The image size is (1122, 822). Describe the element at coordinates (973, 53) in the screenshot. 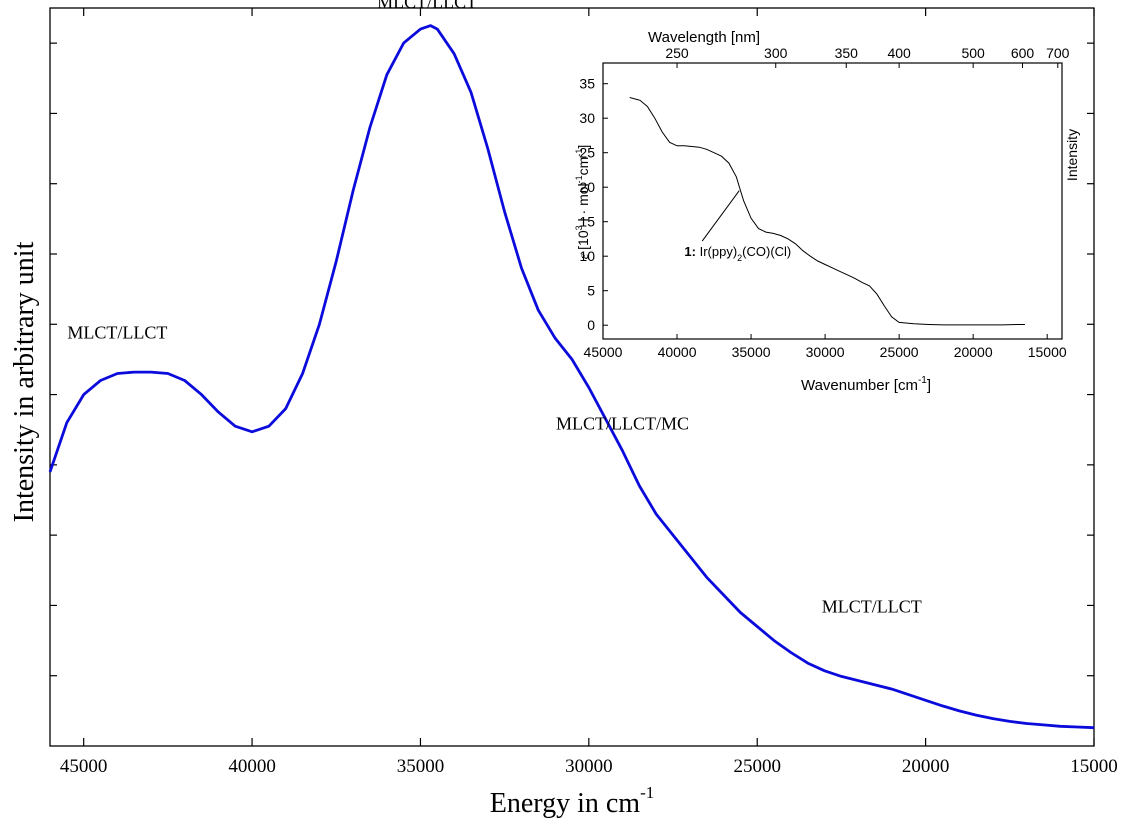

I see `inset-top-tick-label: 500` at that location.